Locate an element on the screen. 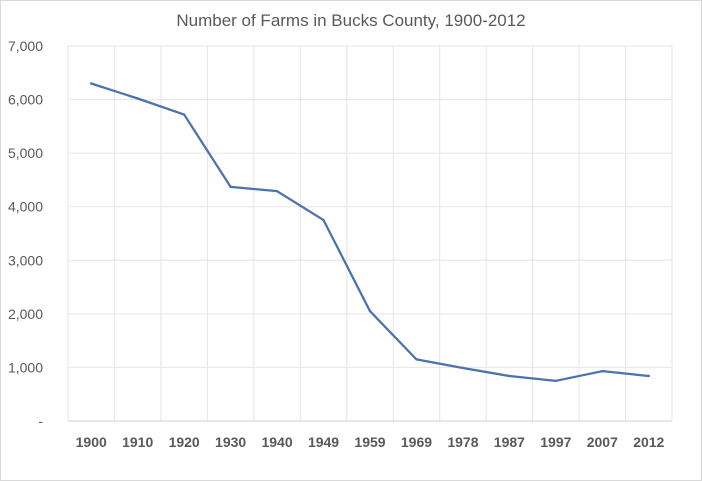 The image size is (702, 481). x-tick-label: 1969 is located at coordinates (416, 442).